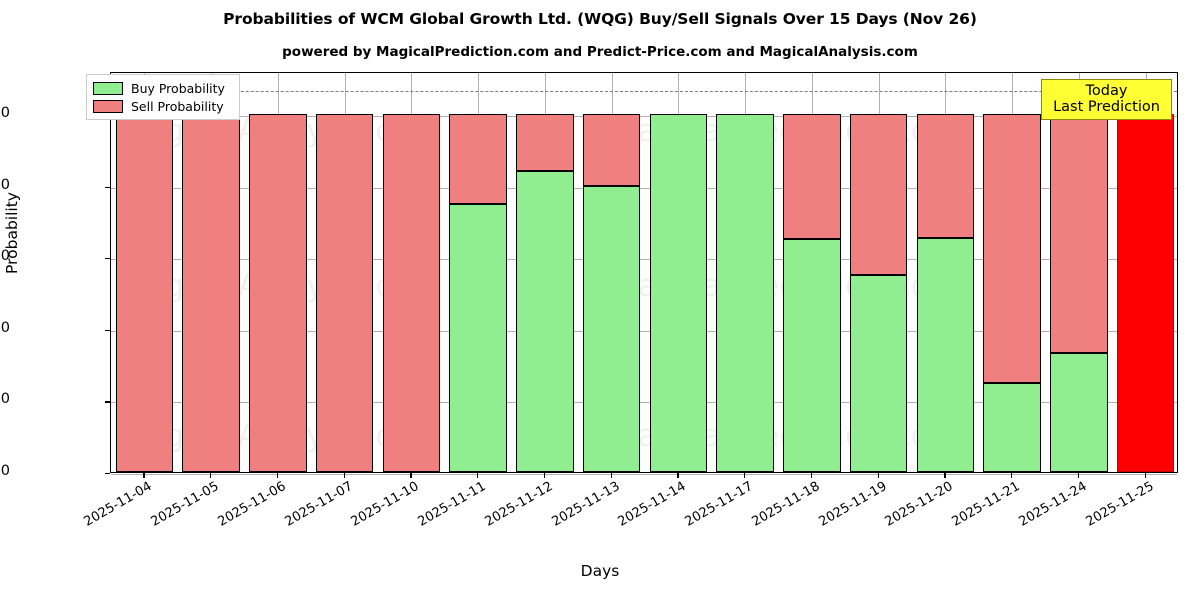  What do you see at coordinates (1106, 107) in the screenshot?
I see `today-annotation-line2: Last Prediction` at bounding box center [1106, 107].